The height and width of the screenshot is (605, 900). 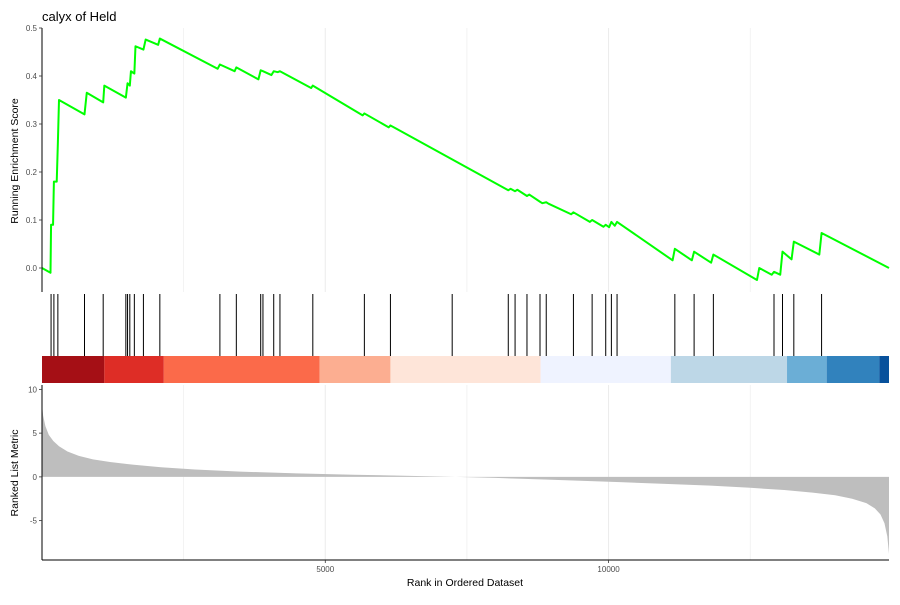 What do you see at coordinates (32, 220) in the screenshot?
I see `es-y-tick-label: 0.1` at bounding box center [32, 220].